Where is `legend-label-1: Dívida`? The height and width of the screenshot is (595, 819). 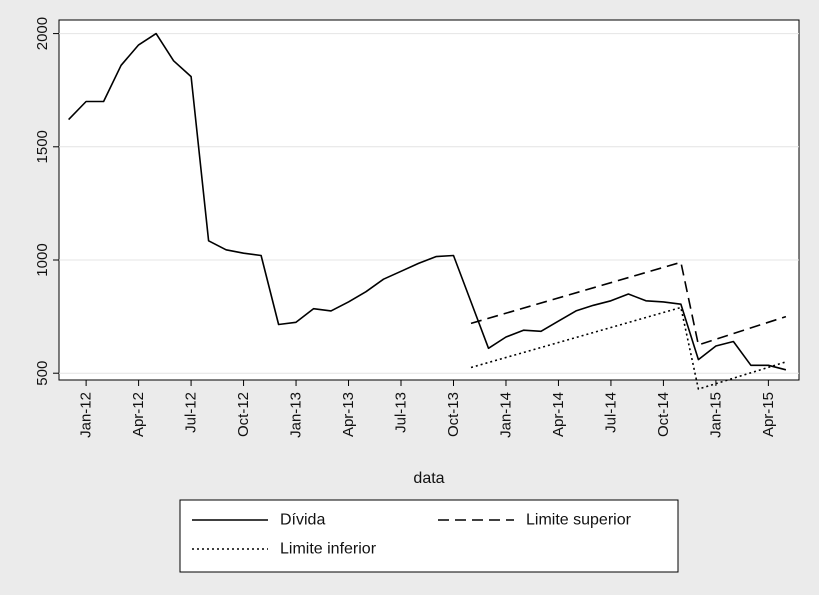 legend-label-1: Dívida is located at coordinates (302, 520).